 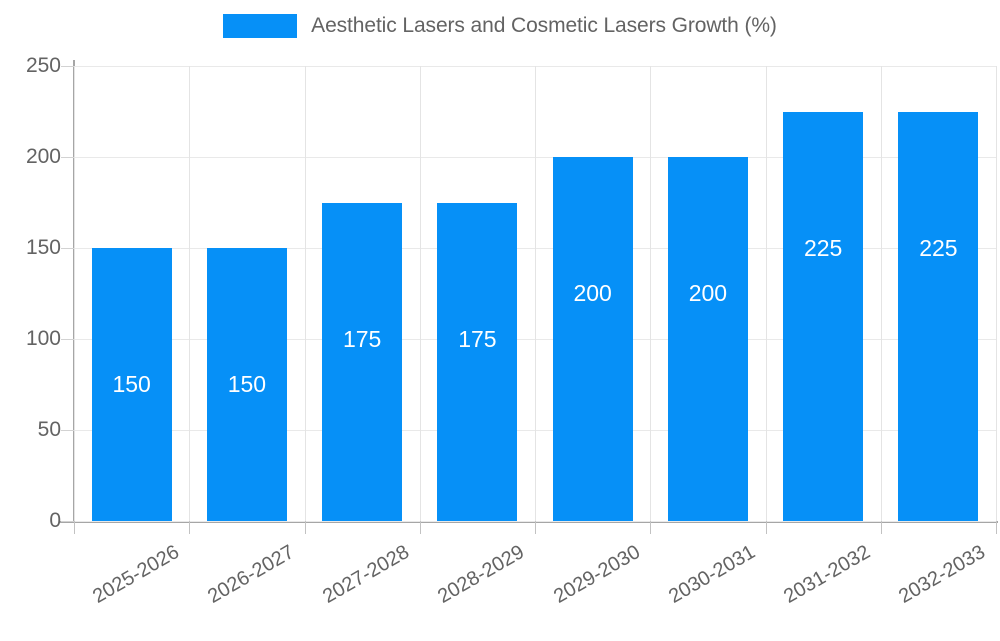 What do you see at coordinates (37, 521) in the screenshot?
I see `y-axis-tick-label: 0` at bounding box center [37, 521].